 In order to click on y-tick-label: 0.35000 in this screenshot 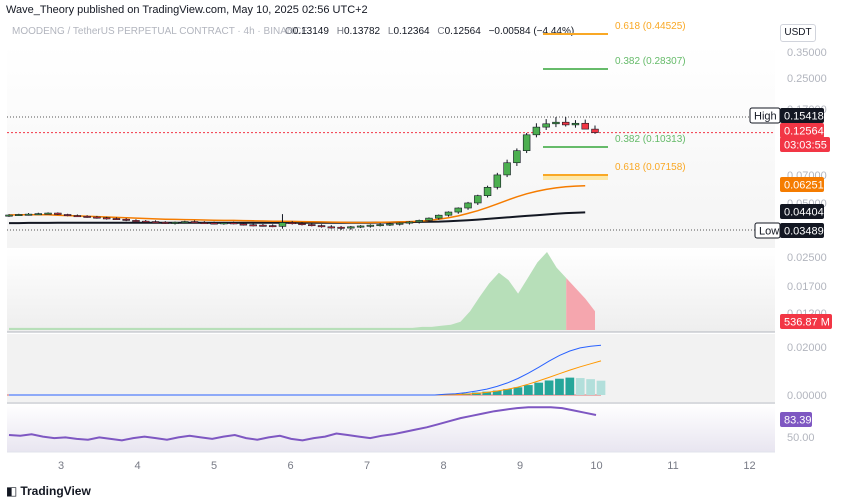, I will do `click(807, 53)`.